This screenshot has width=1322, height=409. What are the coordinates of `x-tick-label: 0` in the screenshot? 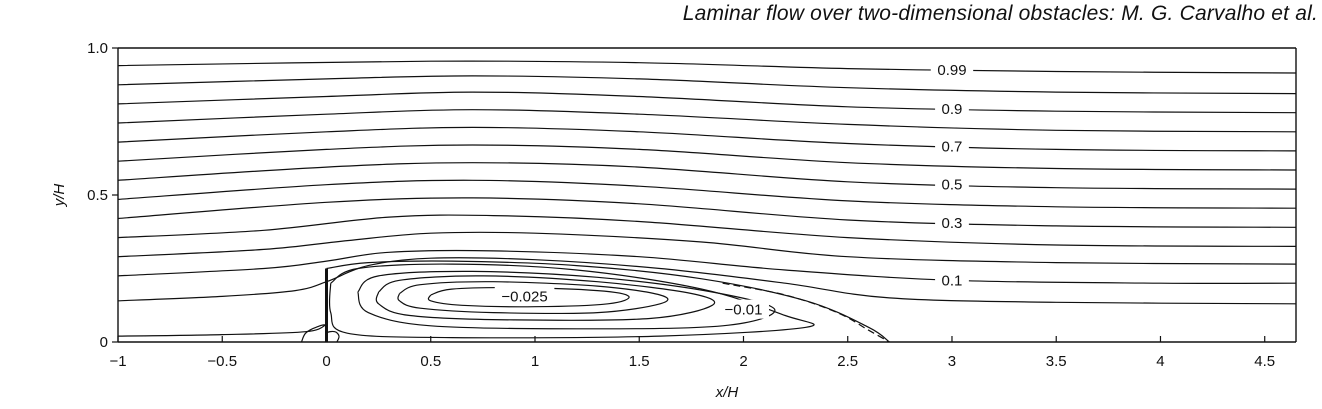 It's located at (326, 361).